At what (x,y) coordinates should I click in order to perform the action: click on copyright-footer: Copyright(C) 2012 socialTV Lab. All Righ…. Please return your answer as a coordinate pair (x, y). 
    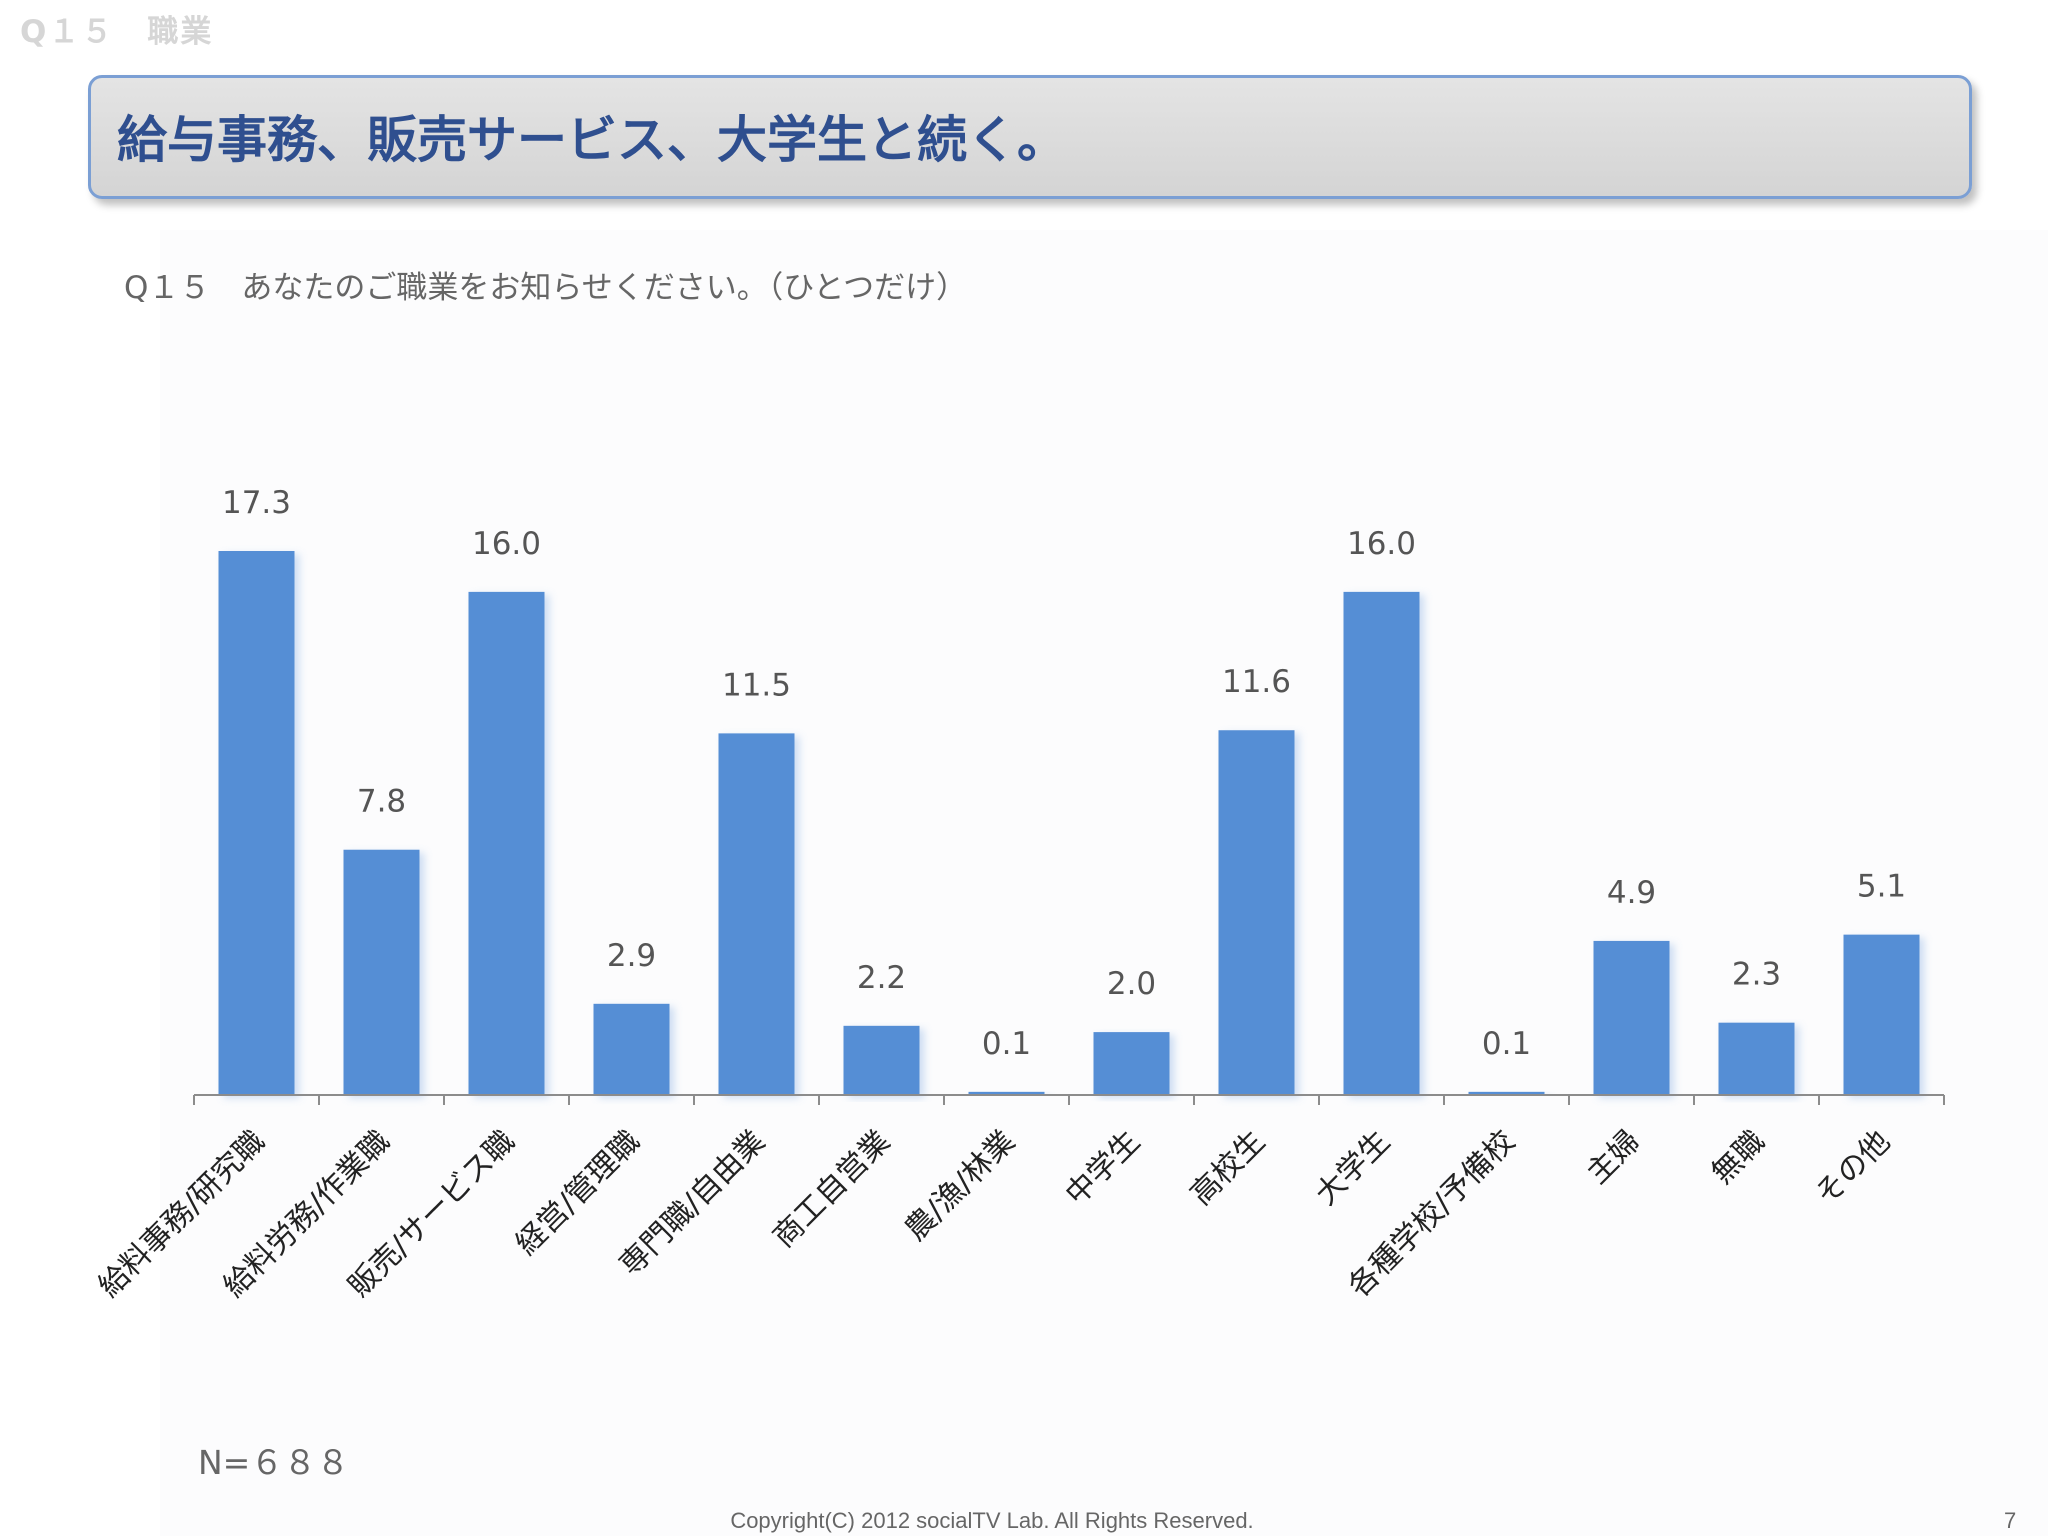
    Looking at the image, I should click on (992, 1520).